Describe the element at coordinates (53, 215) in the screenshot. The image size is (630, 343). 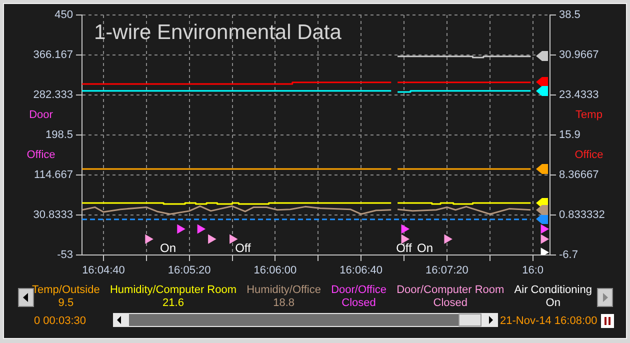
I see `y-tick-label: 30.8333` at that location.